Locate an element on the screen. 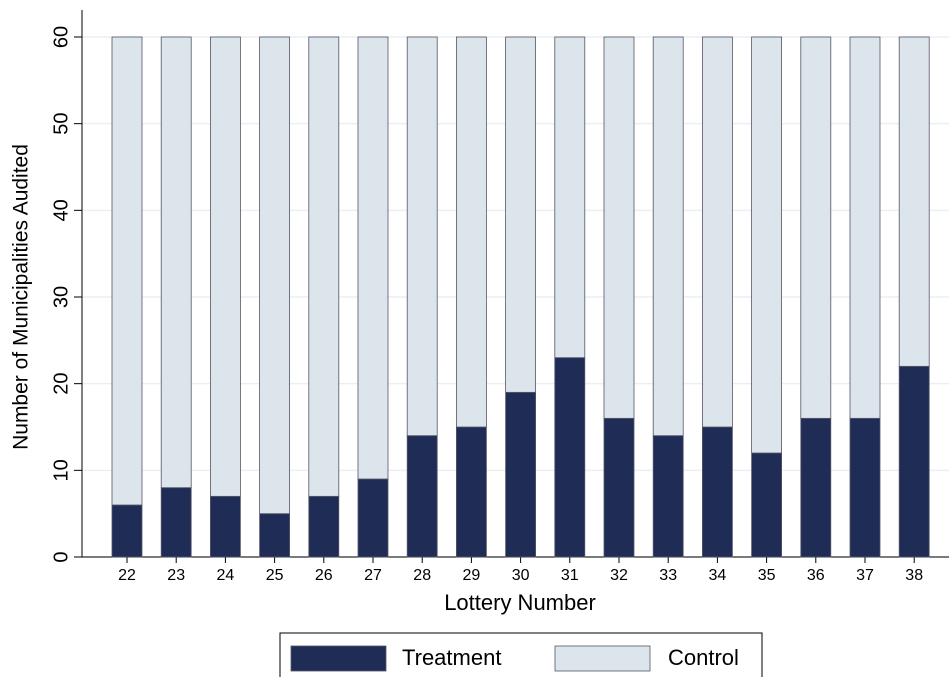  x-tick-label: 33 is located at coordinates (668, 575).